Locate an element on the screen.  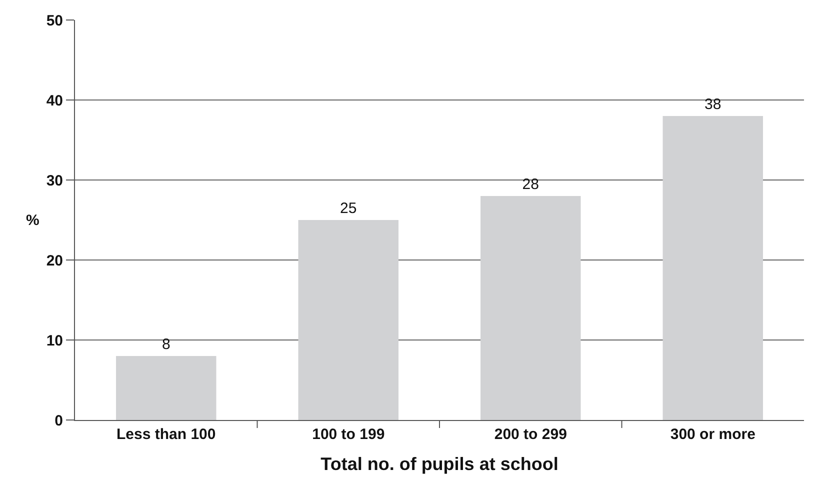
y-tick-label: 10 is located at coordinates (54, 341).